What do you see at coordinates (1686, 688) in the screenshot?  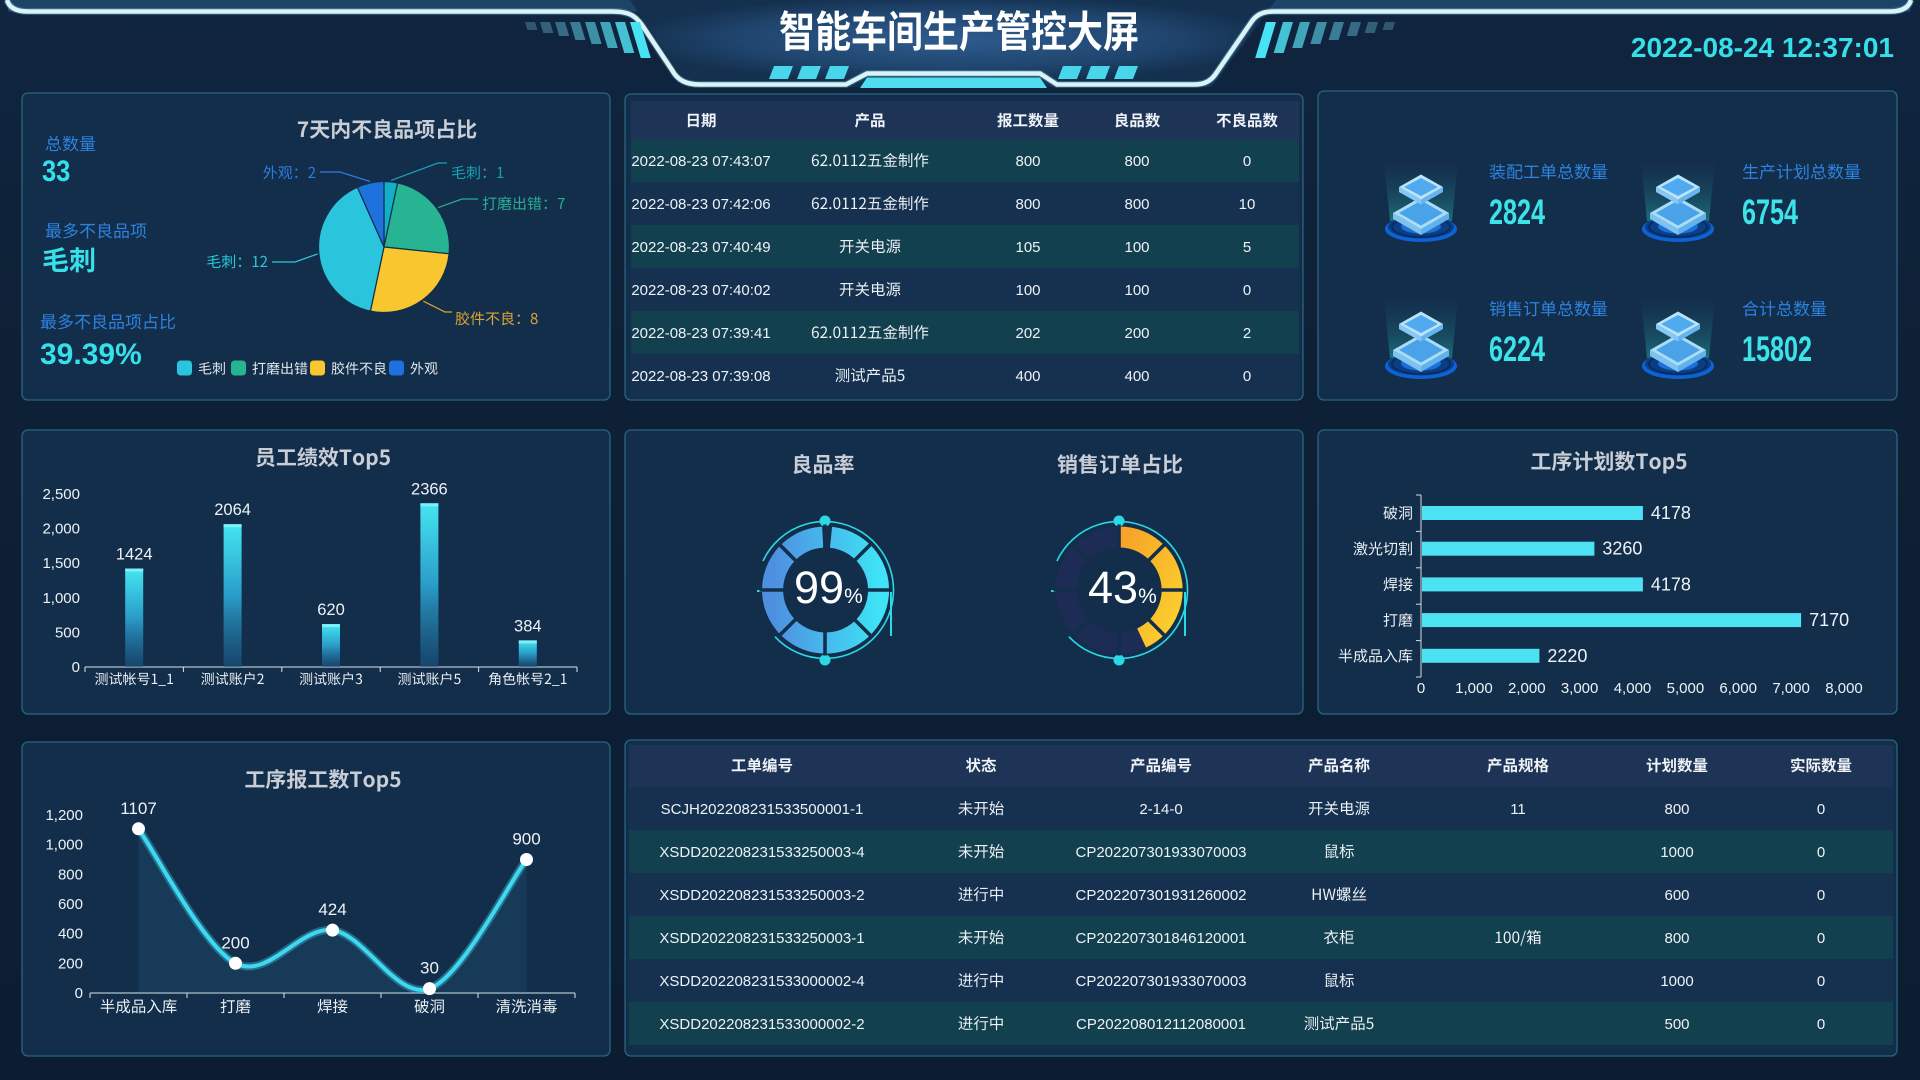 I see `svg-text: 5,000` at bounding box center [1686, 688].